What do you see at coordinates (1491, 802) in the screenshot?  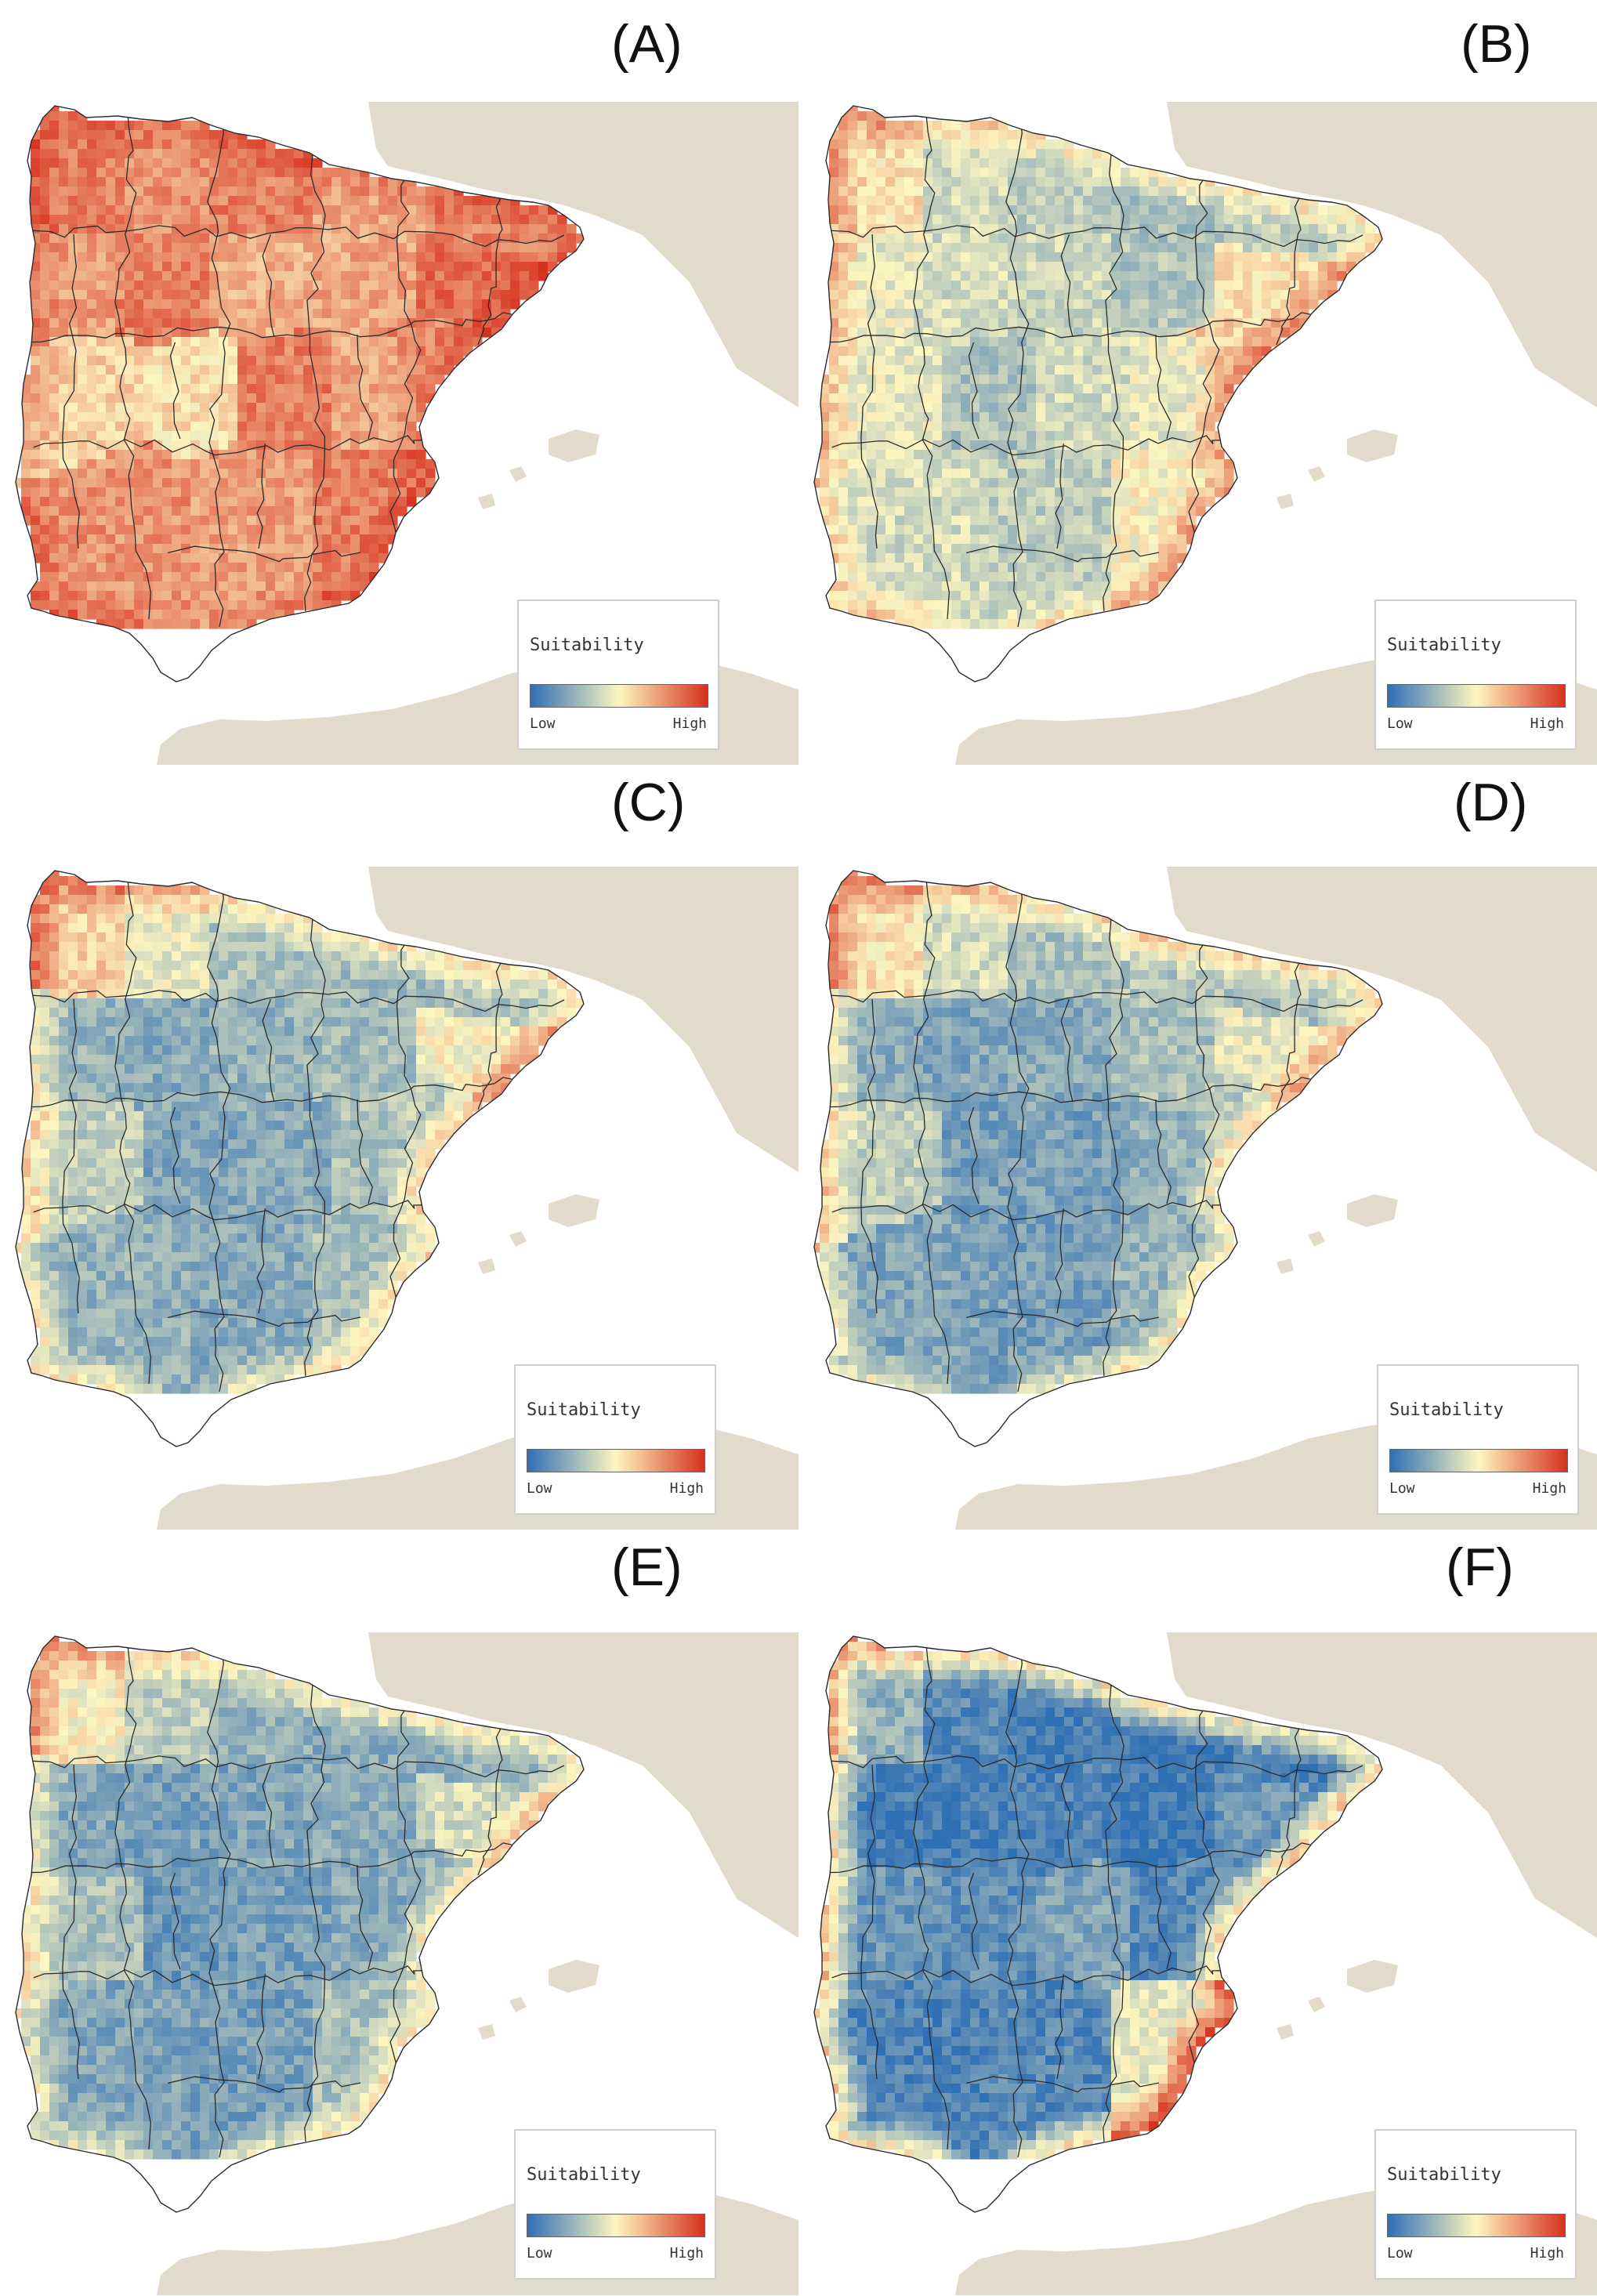 I see `panel-label: (D)` at bounding box center [1491, 802].